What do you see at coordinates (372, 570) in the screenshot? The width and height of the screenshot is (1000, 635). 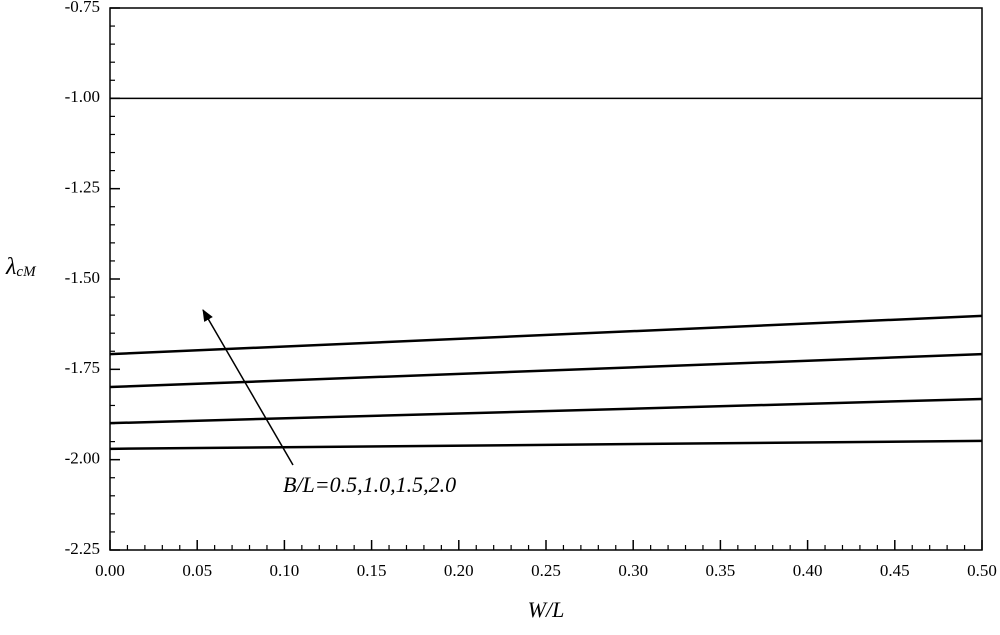 I see `x-tick-label: 0.15` at bounding box center [372, 570].